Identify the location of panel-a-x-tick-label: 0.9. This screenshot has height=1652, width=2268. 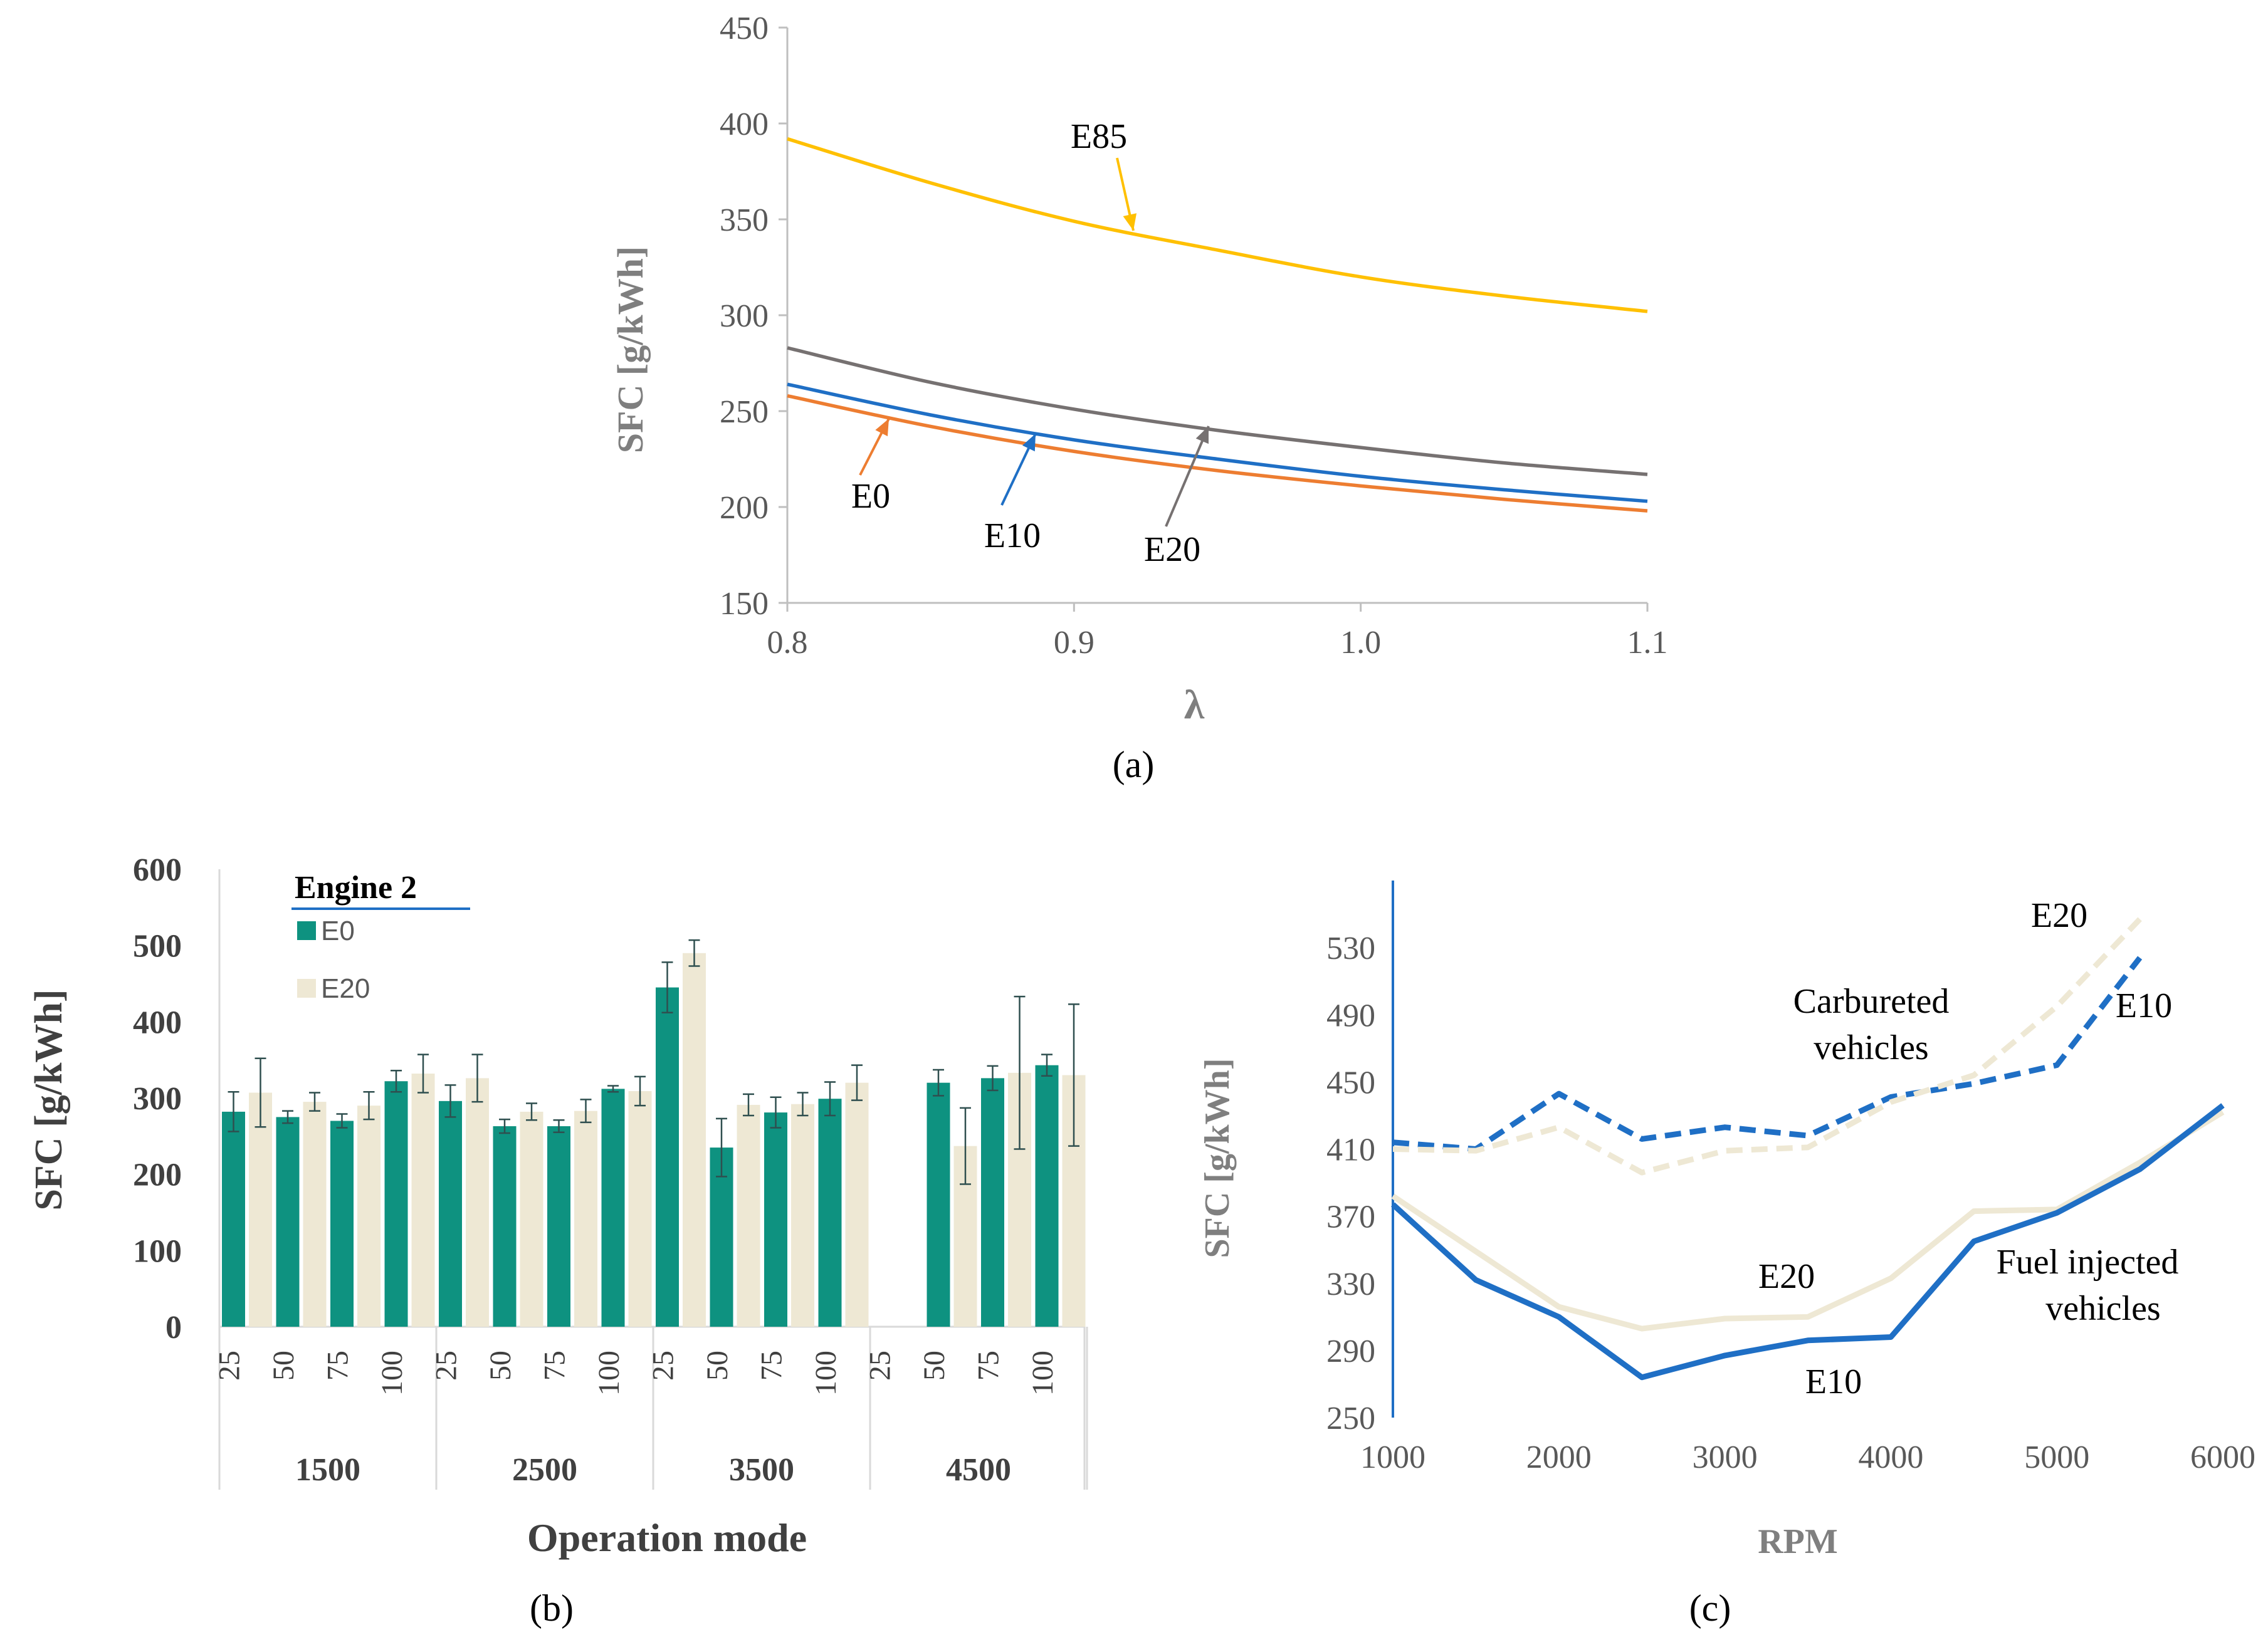
(1075, 643).